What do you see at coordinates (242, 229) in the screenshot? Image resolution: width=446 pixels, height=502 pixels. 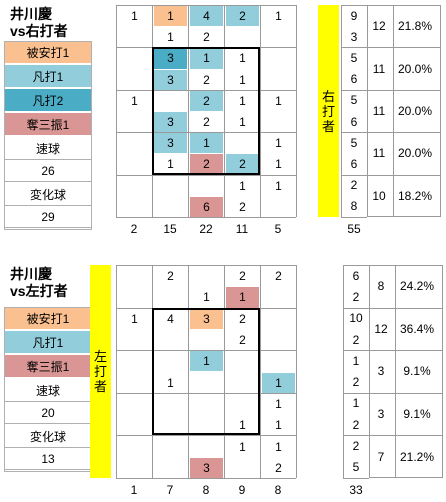 I see `column-total: 11` at bounding box center [242, 229].